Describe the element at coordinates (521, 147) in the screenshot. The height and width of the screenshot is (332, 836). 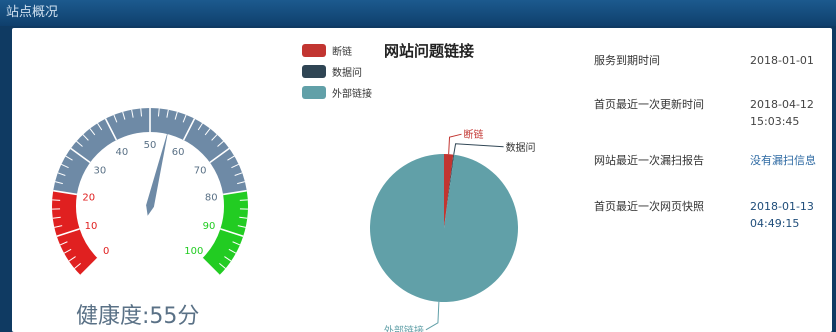
I see `pie-slice-label: 数据问` at that location.